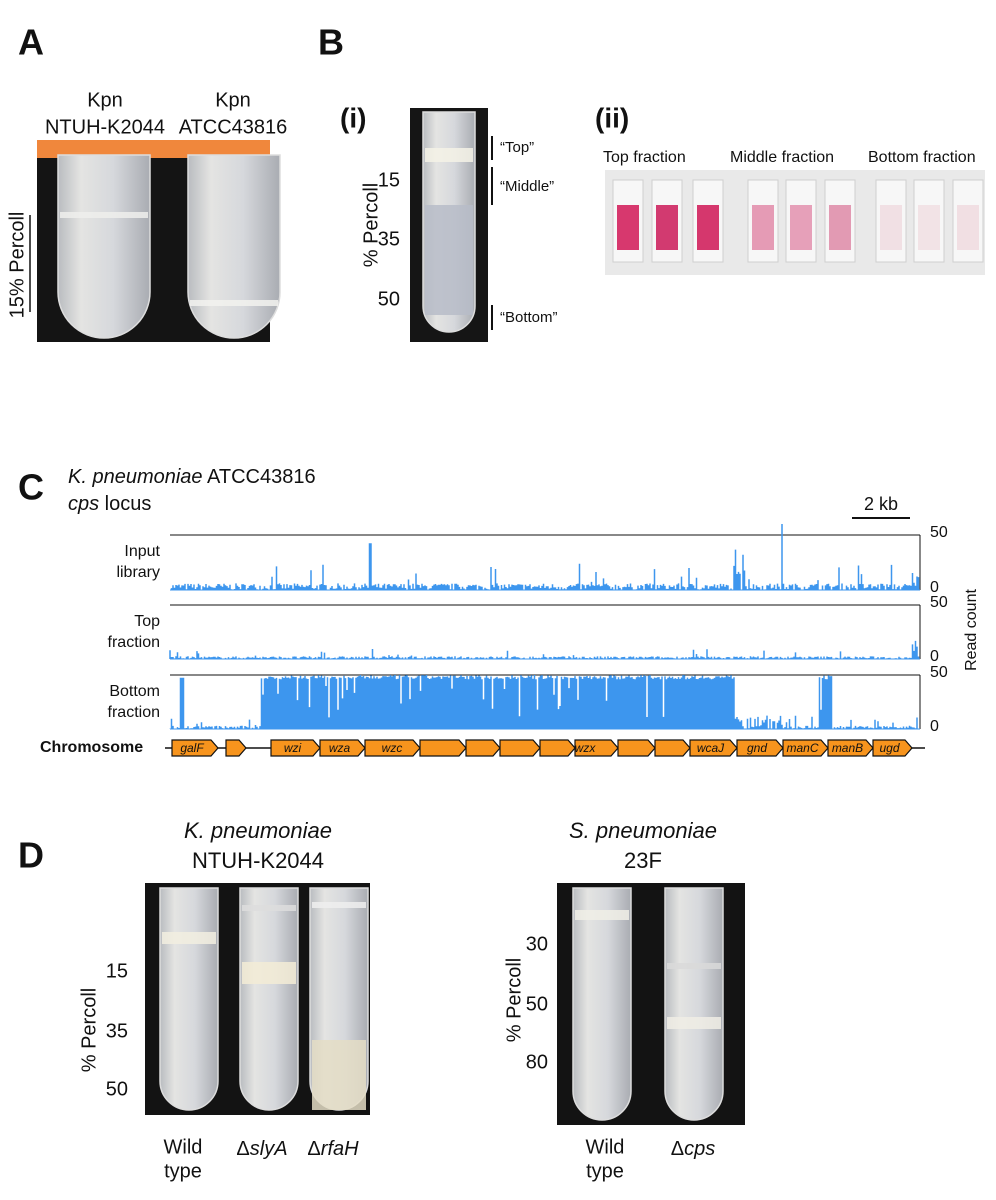 This screenshot has width=996, height=1200. I want to click on fraction-label: Middle fraction, so click(782, 157).